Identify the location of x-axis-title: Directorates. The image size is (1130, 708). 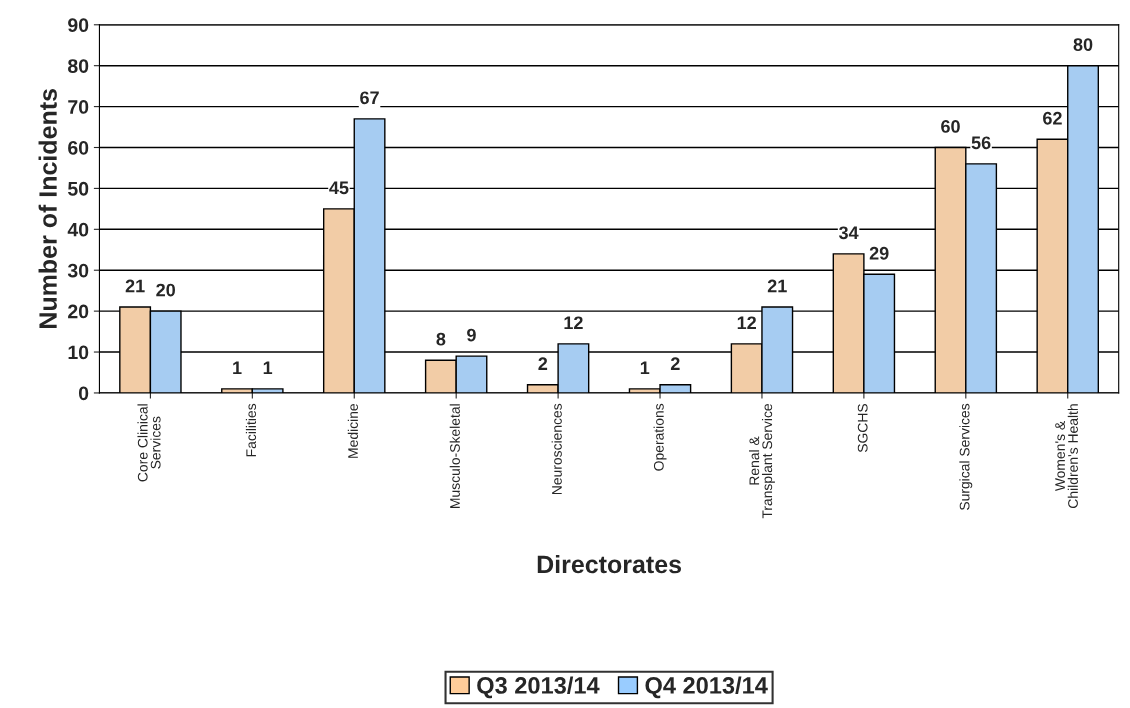
(609, 564).